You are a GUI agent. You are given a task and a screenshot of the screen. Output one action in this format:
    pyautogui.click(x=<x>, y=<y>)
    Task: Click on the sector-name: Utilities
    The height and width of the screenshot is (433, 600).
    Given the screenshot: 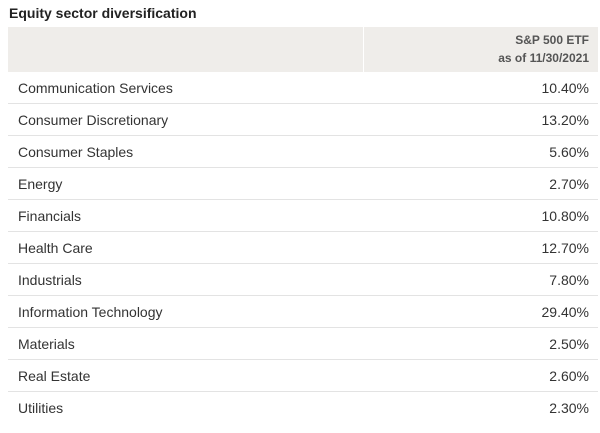 What is the action you would take?
    pyautogui.click(x=41, y=408)
    